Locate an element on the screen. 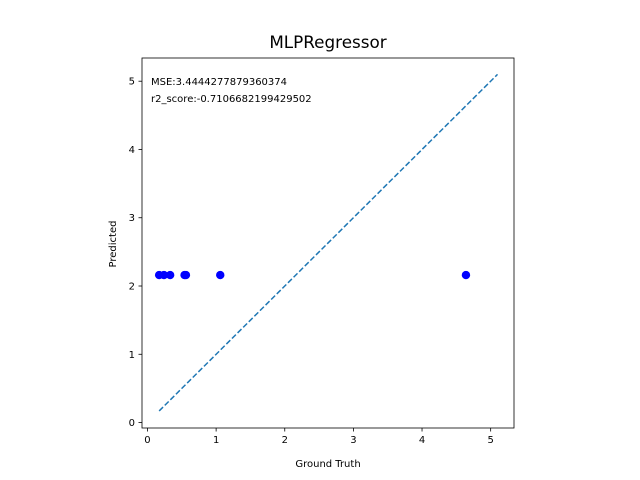 The width and height of the screenshot is (640, 480). x-tick-label: 4 is located at coordinates (422, 440).